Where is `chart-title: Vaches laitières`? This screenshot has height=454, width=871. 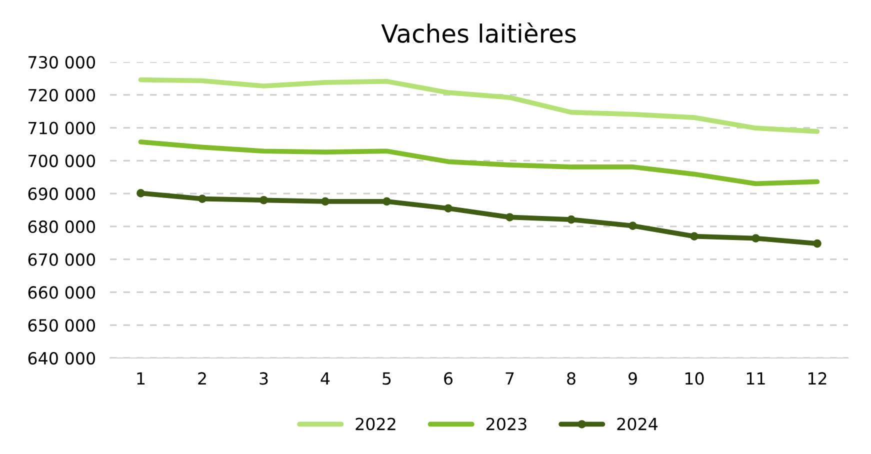 chart-title: Vaches laitières is located at coordinates (478, 32).